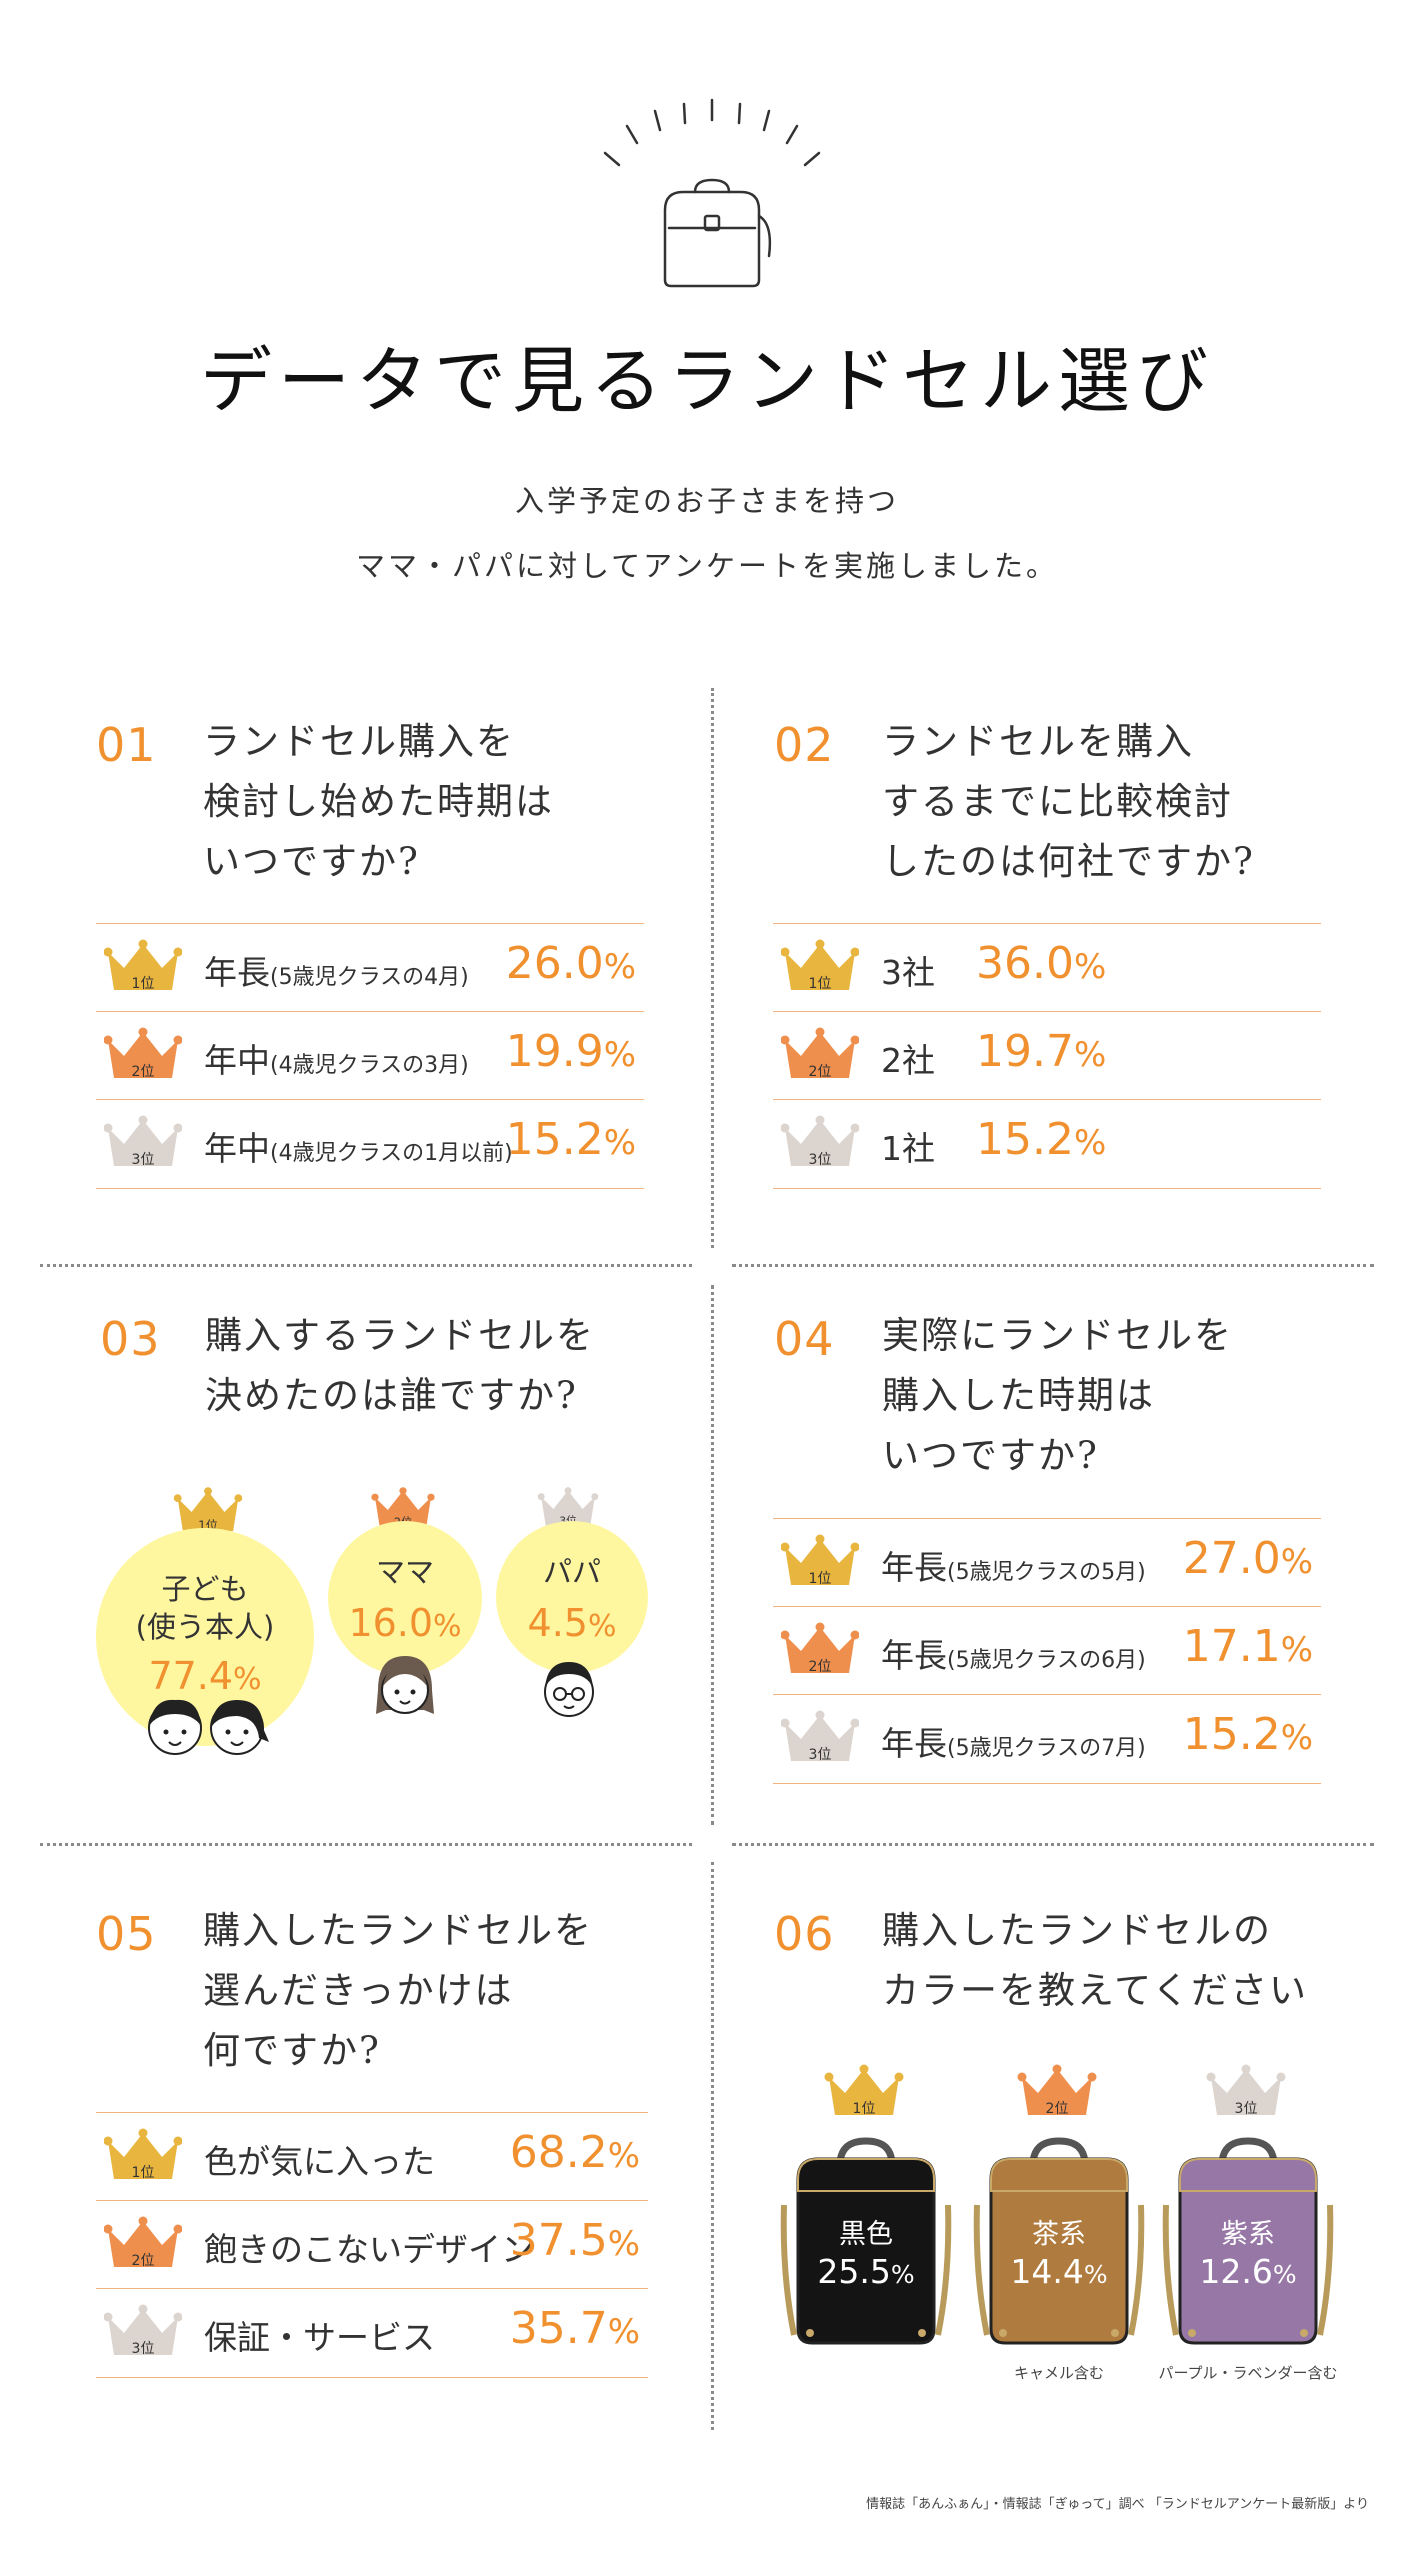 The width and height of the screenshot is (1414, 2560). Describe the element at coordinates (706, 501) in the screenshot. I see `intro-line: 入学予定のお子さまを持つ` at that location.